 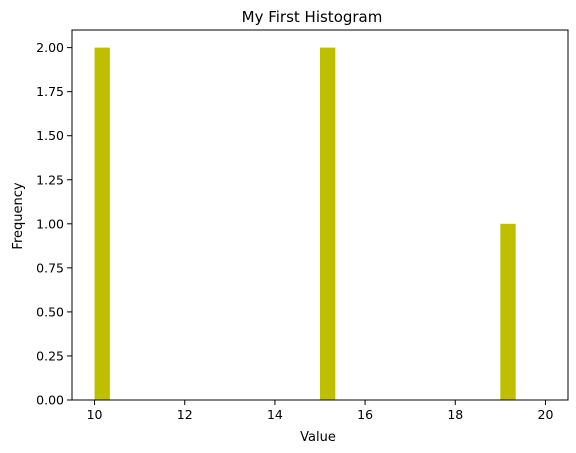 I want to click on y-tick-label: 0.50, so click(x=50, y=311).